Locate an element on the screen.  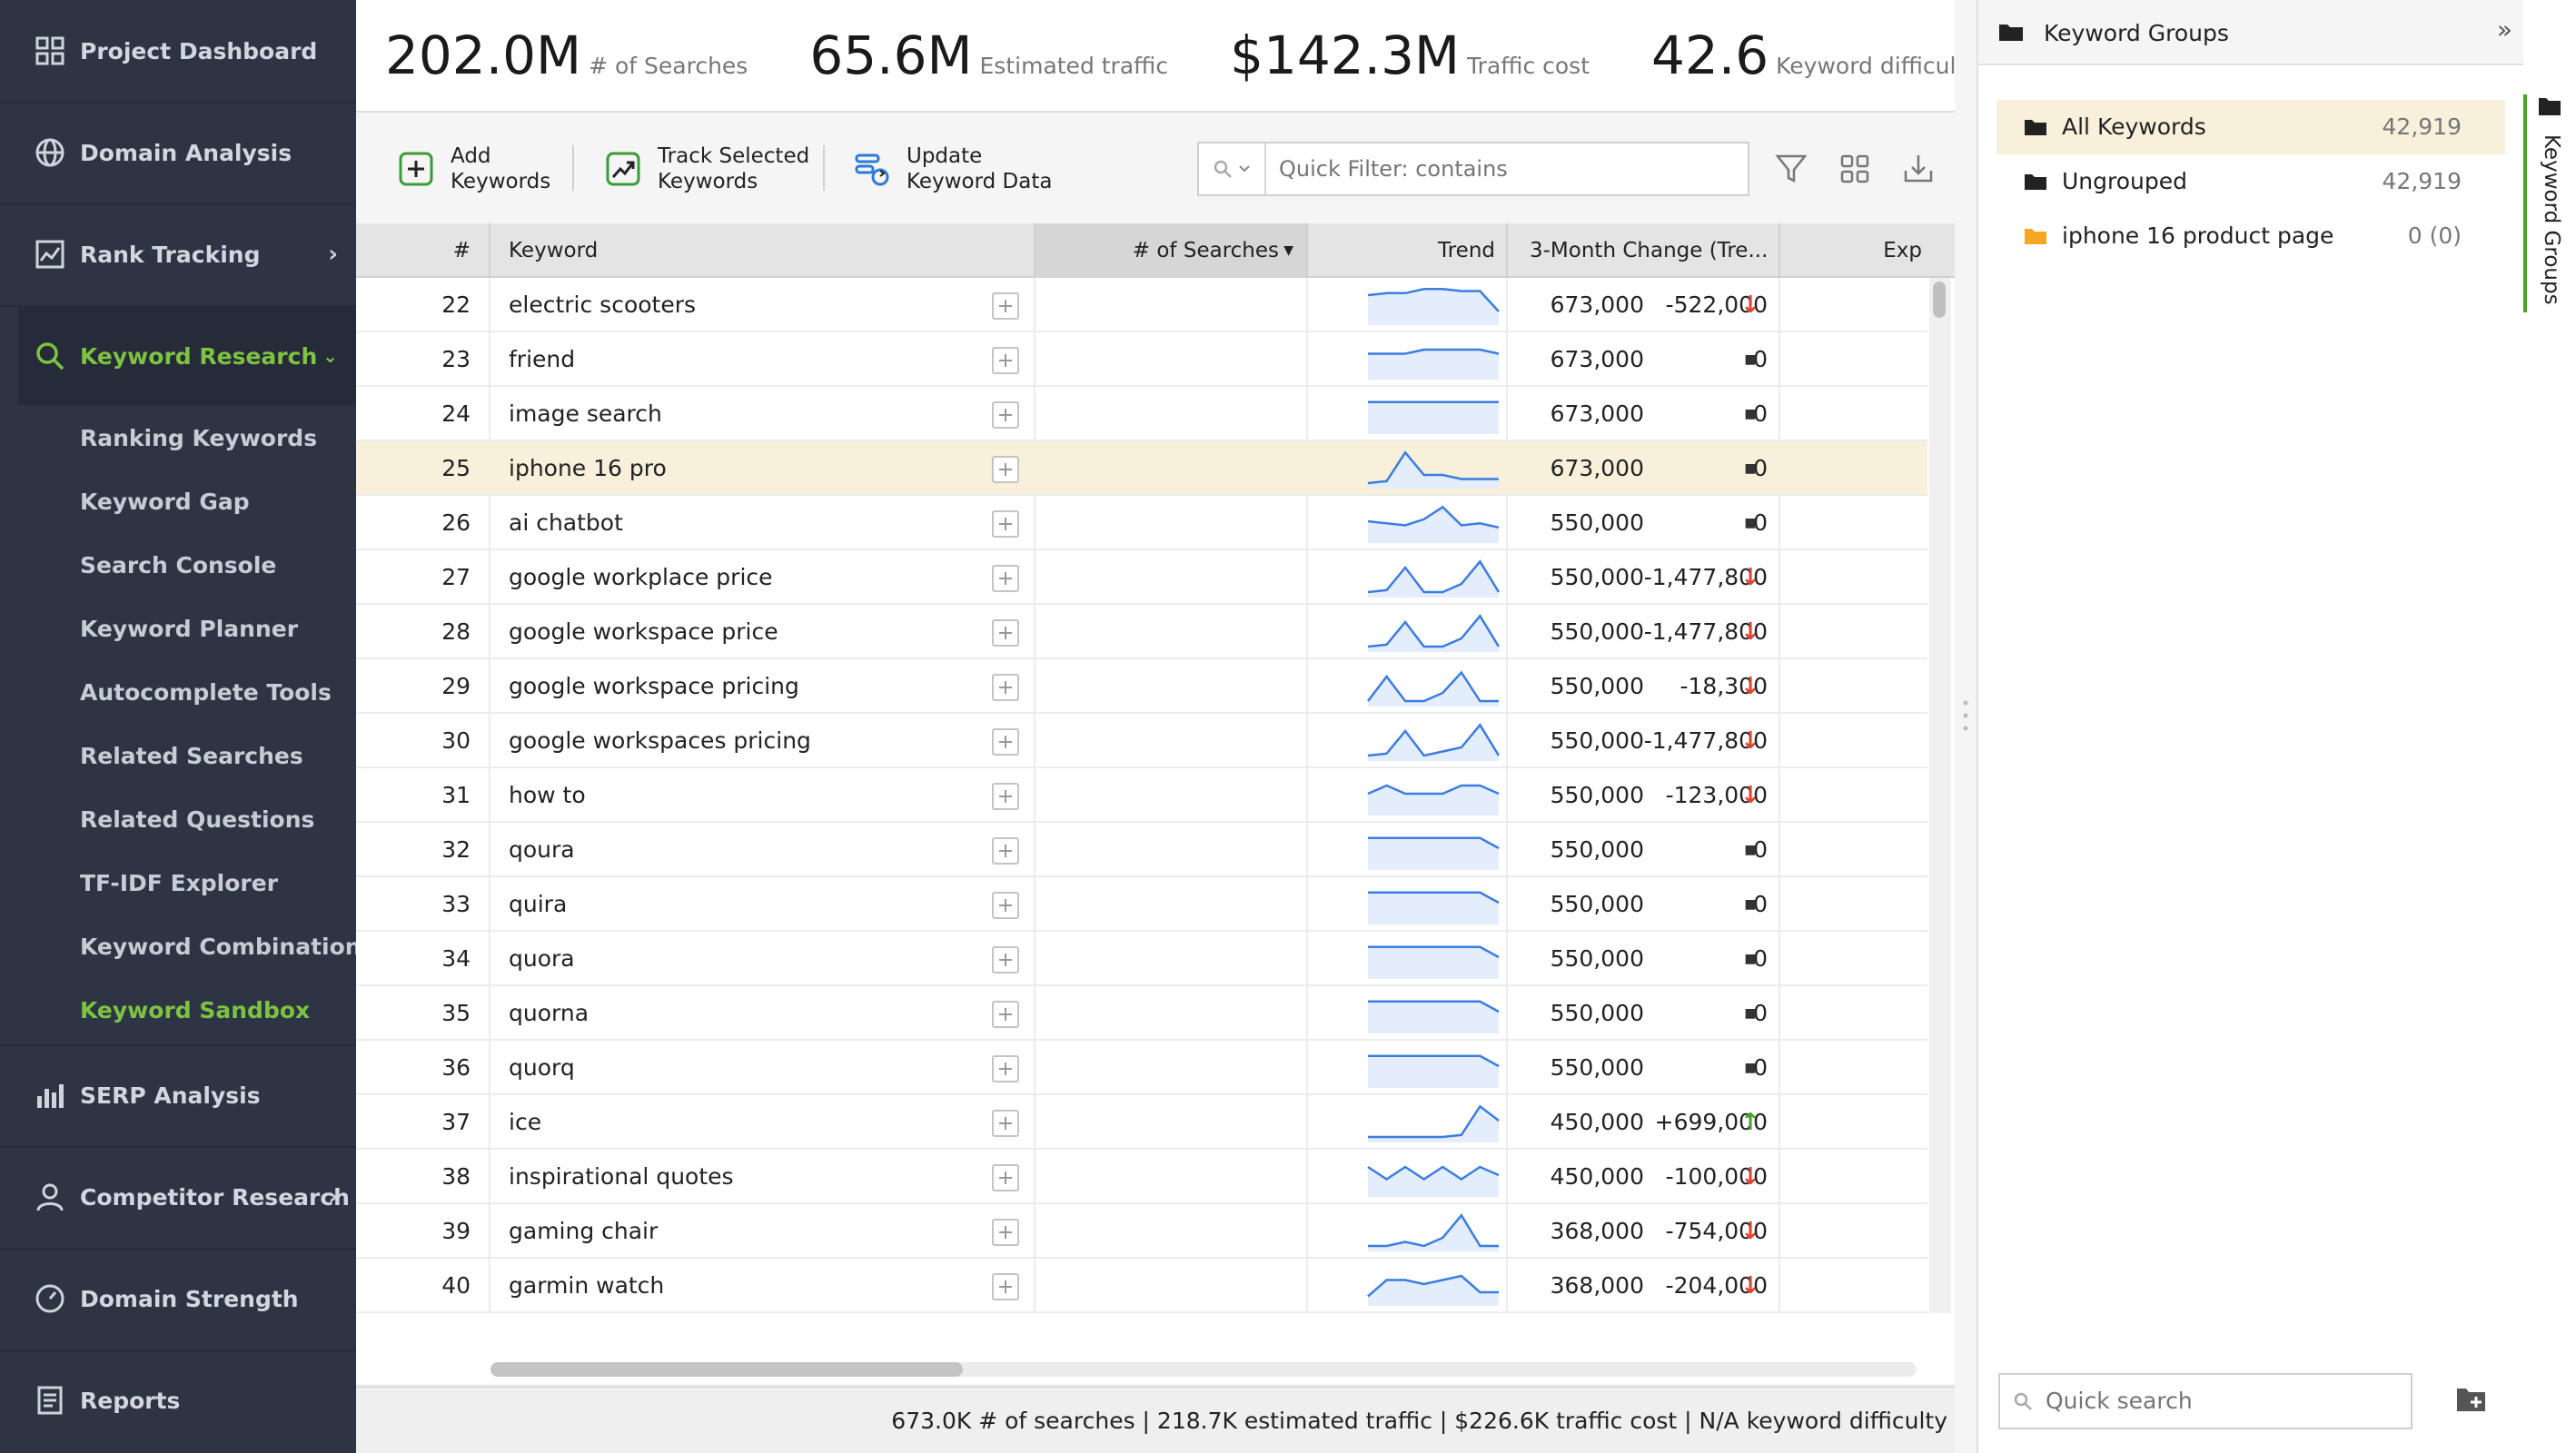
add-keywords-button: Add Keywords is located at coordinates (474, 169).